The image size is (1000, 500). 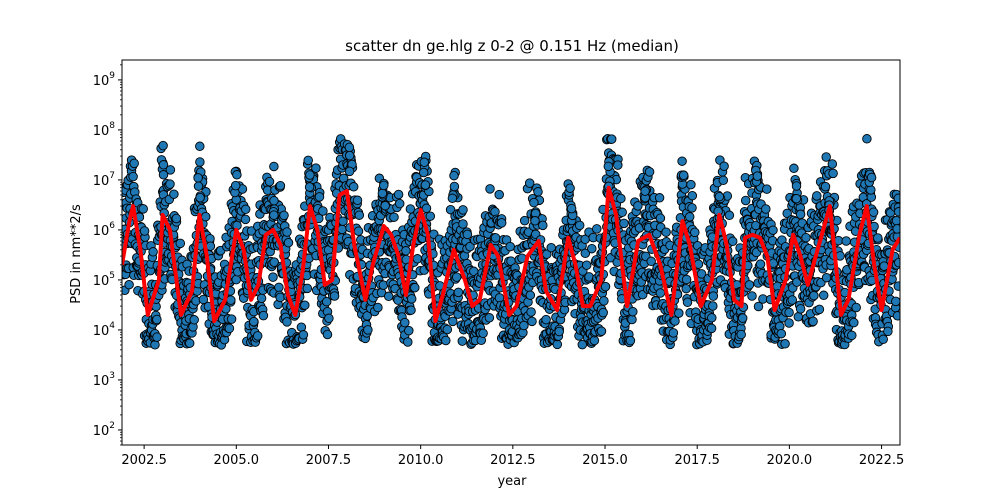 I want to click on x-tick-label: 2017.5, so click(x=697, y=460).